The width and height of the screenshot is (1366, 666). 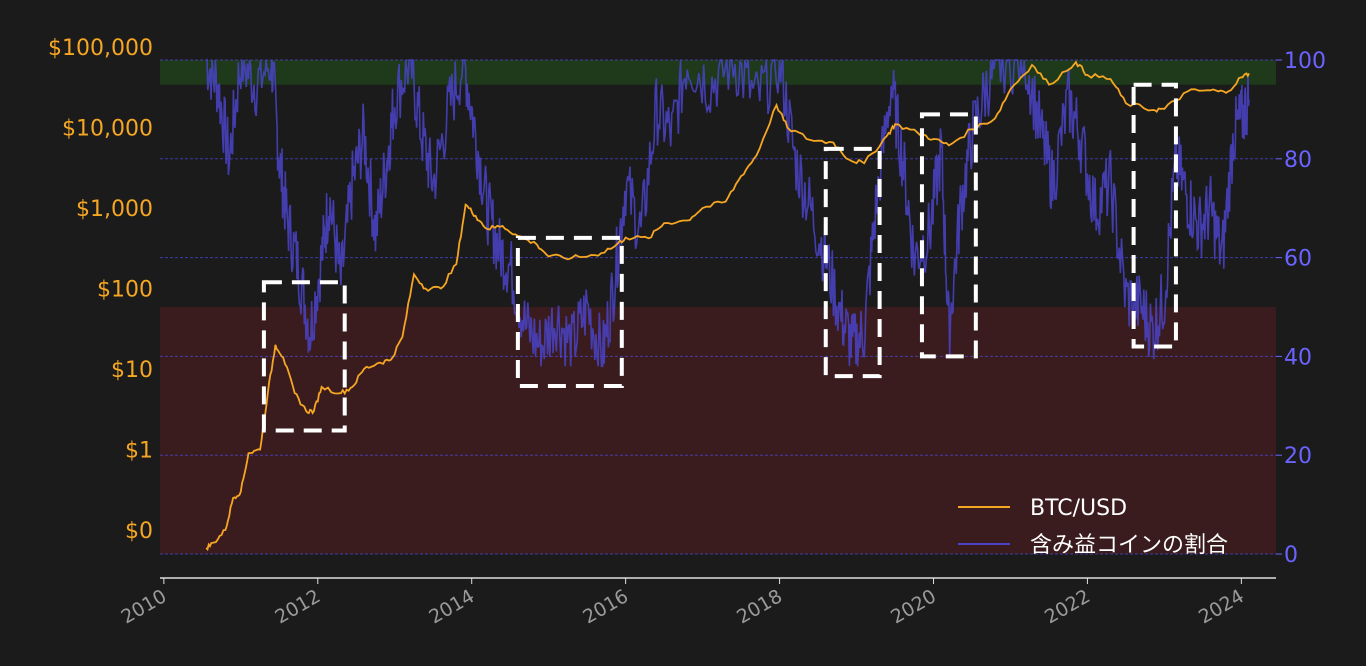 I want to click on y-left-tick-label: $10, so click(x=132, y=370).